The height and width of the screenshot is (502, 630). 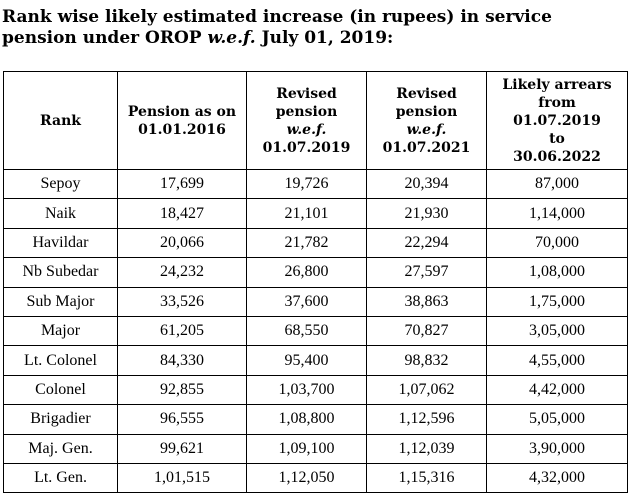 What do you see at coordinates (557, 243) in the screenshot?
I see `cell-arrears: 70,000` at bounding box center [557, 243].